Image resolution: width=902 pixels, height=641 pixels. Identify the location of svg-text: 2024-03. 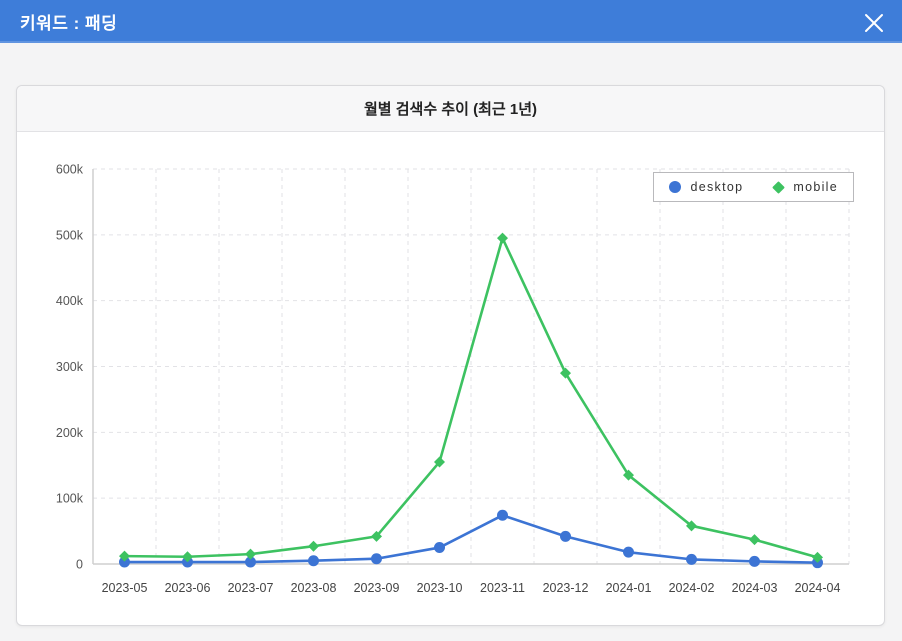
(755, 588).